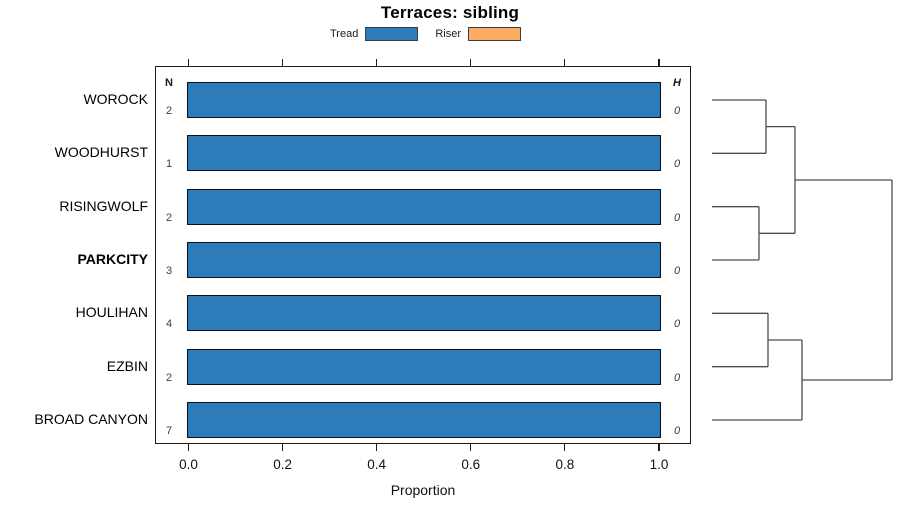  What do you see at coordinates (101, 152) in the screenshot?
I see `y-axis-label: WOODHURST` at bounding box center [101, 152].